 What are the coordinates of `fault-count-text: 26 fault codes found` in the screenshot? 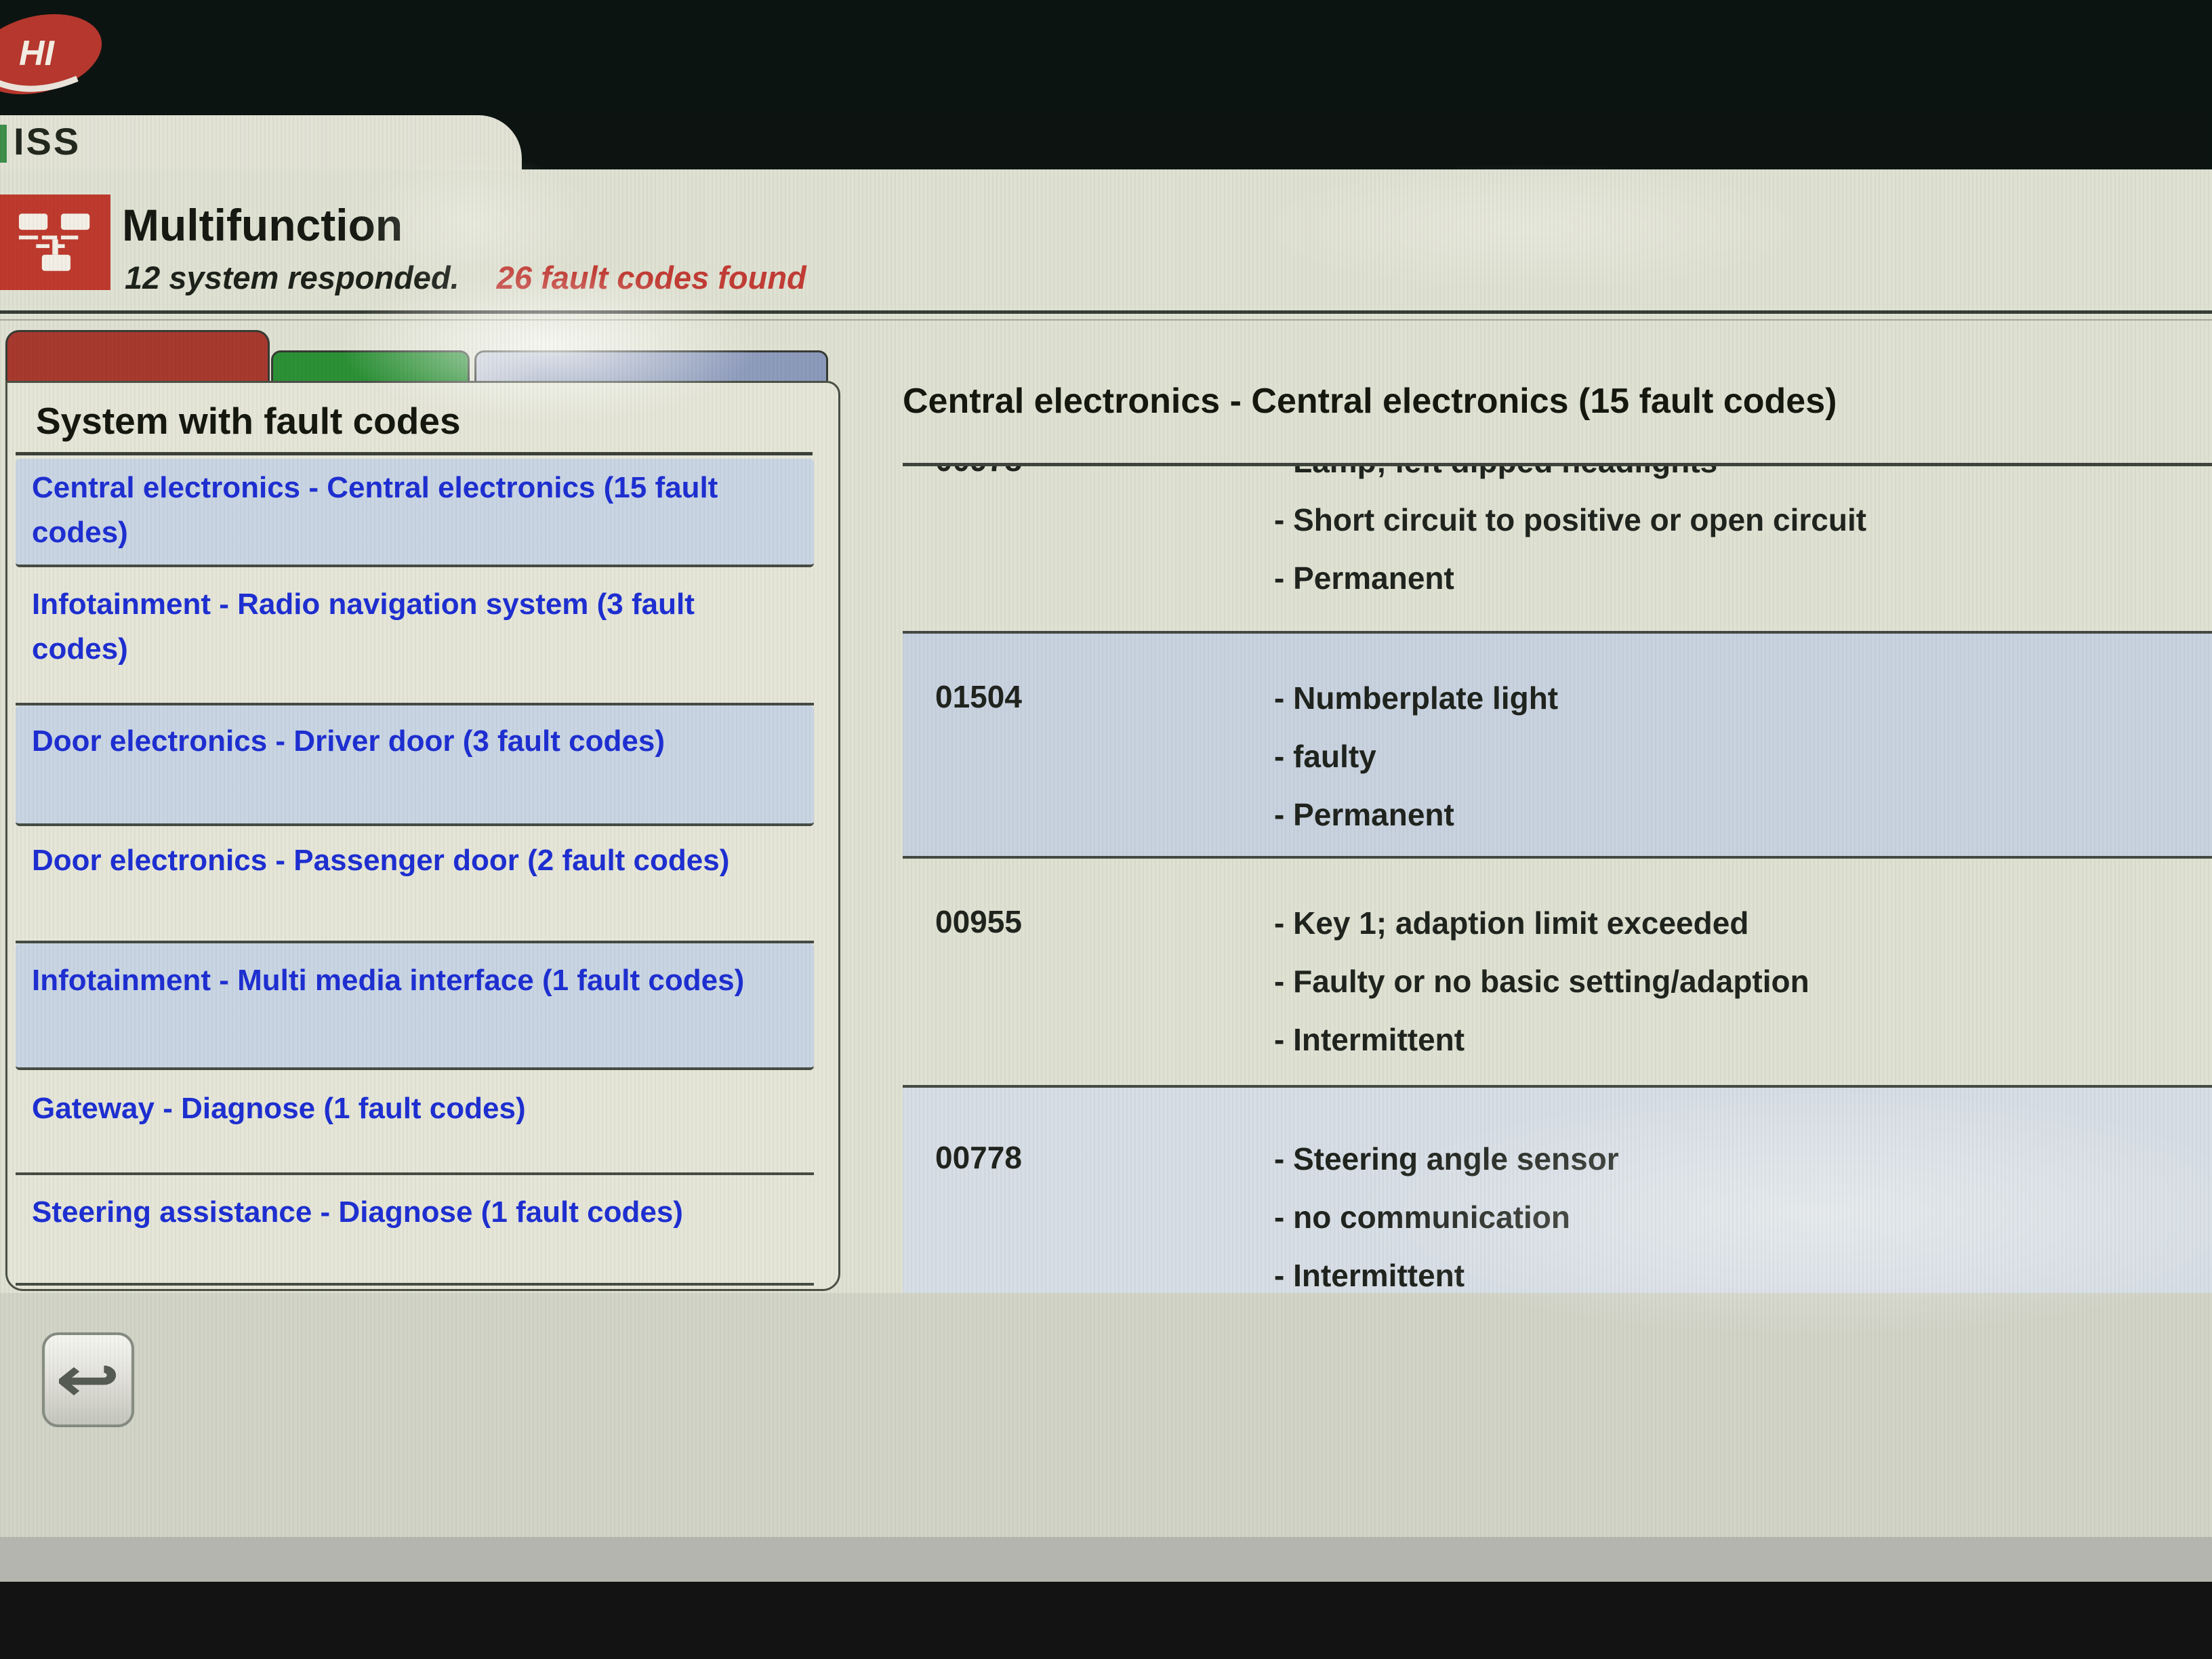 It's located at (651, 277).